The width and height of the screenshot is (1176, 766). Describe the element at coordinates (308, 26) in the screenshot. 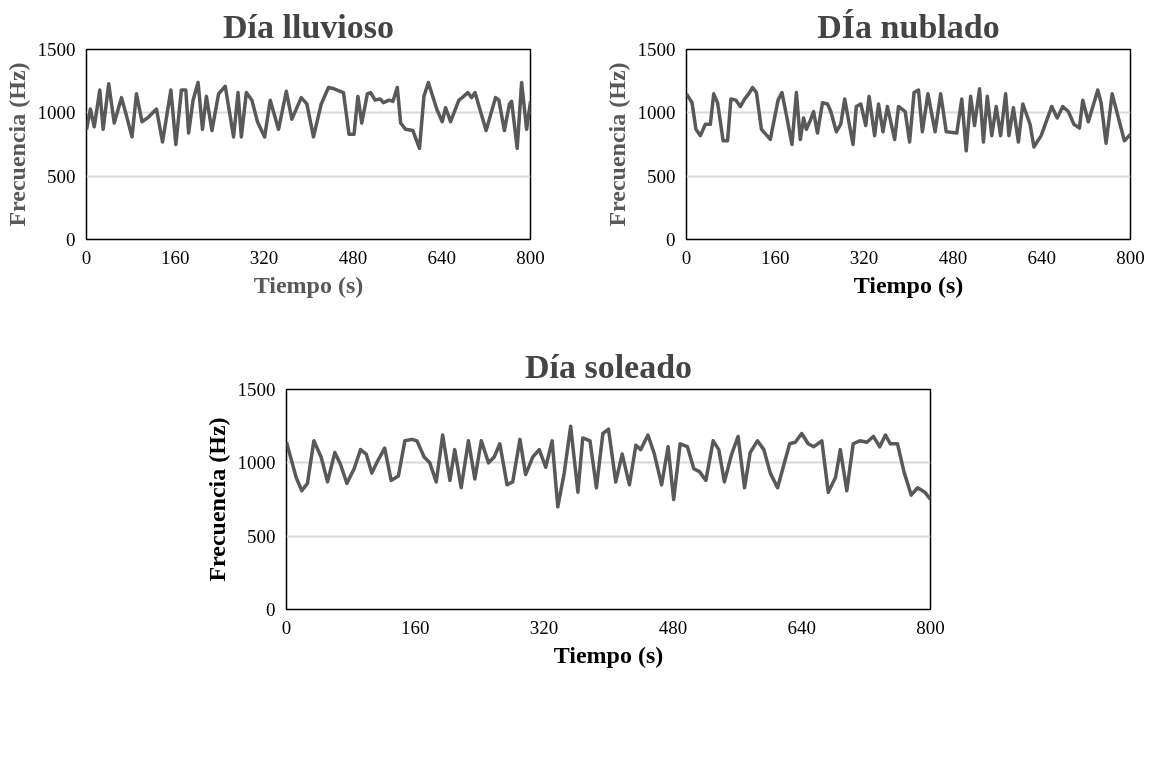

I see `chart-title: Día lluvioso` at that location.